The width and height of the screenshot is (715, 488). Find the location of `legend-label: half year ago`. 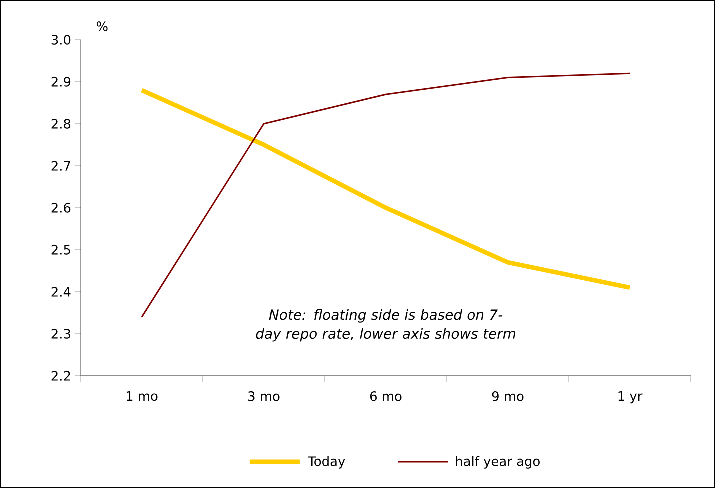

legend-label: half year ago is located at coordinates (498, 462).